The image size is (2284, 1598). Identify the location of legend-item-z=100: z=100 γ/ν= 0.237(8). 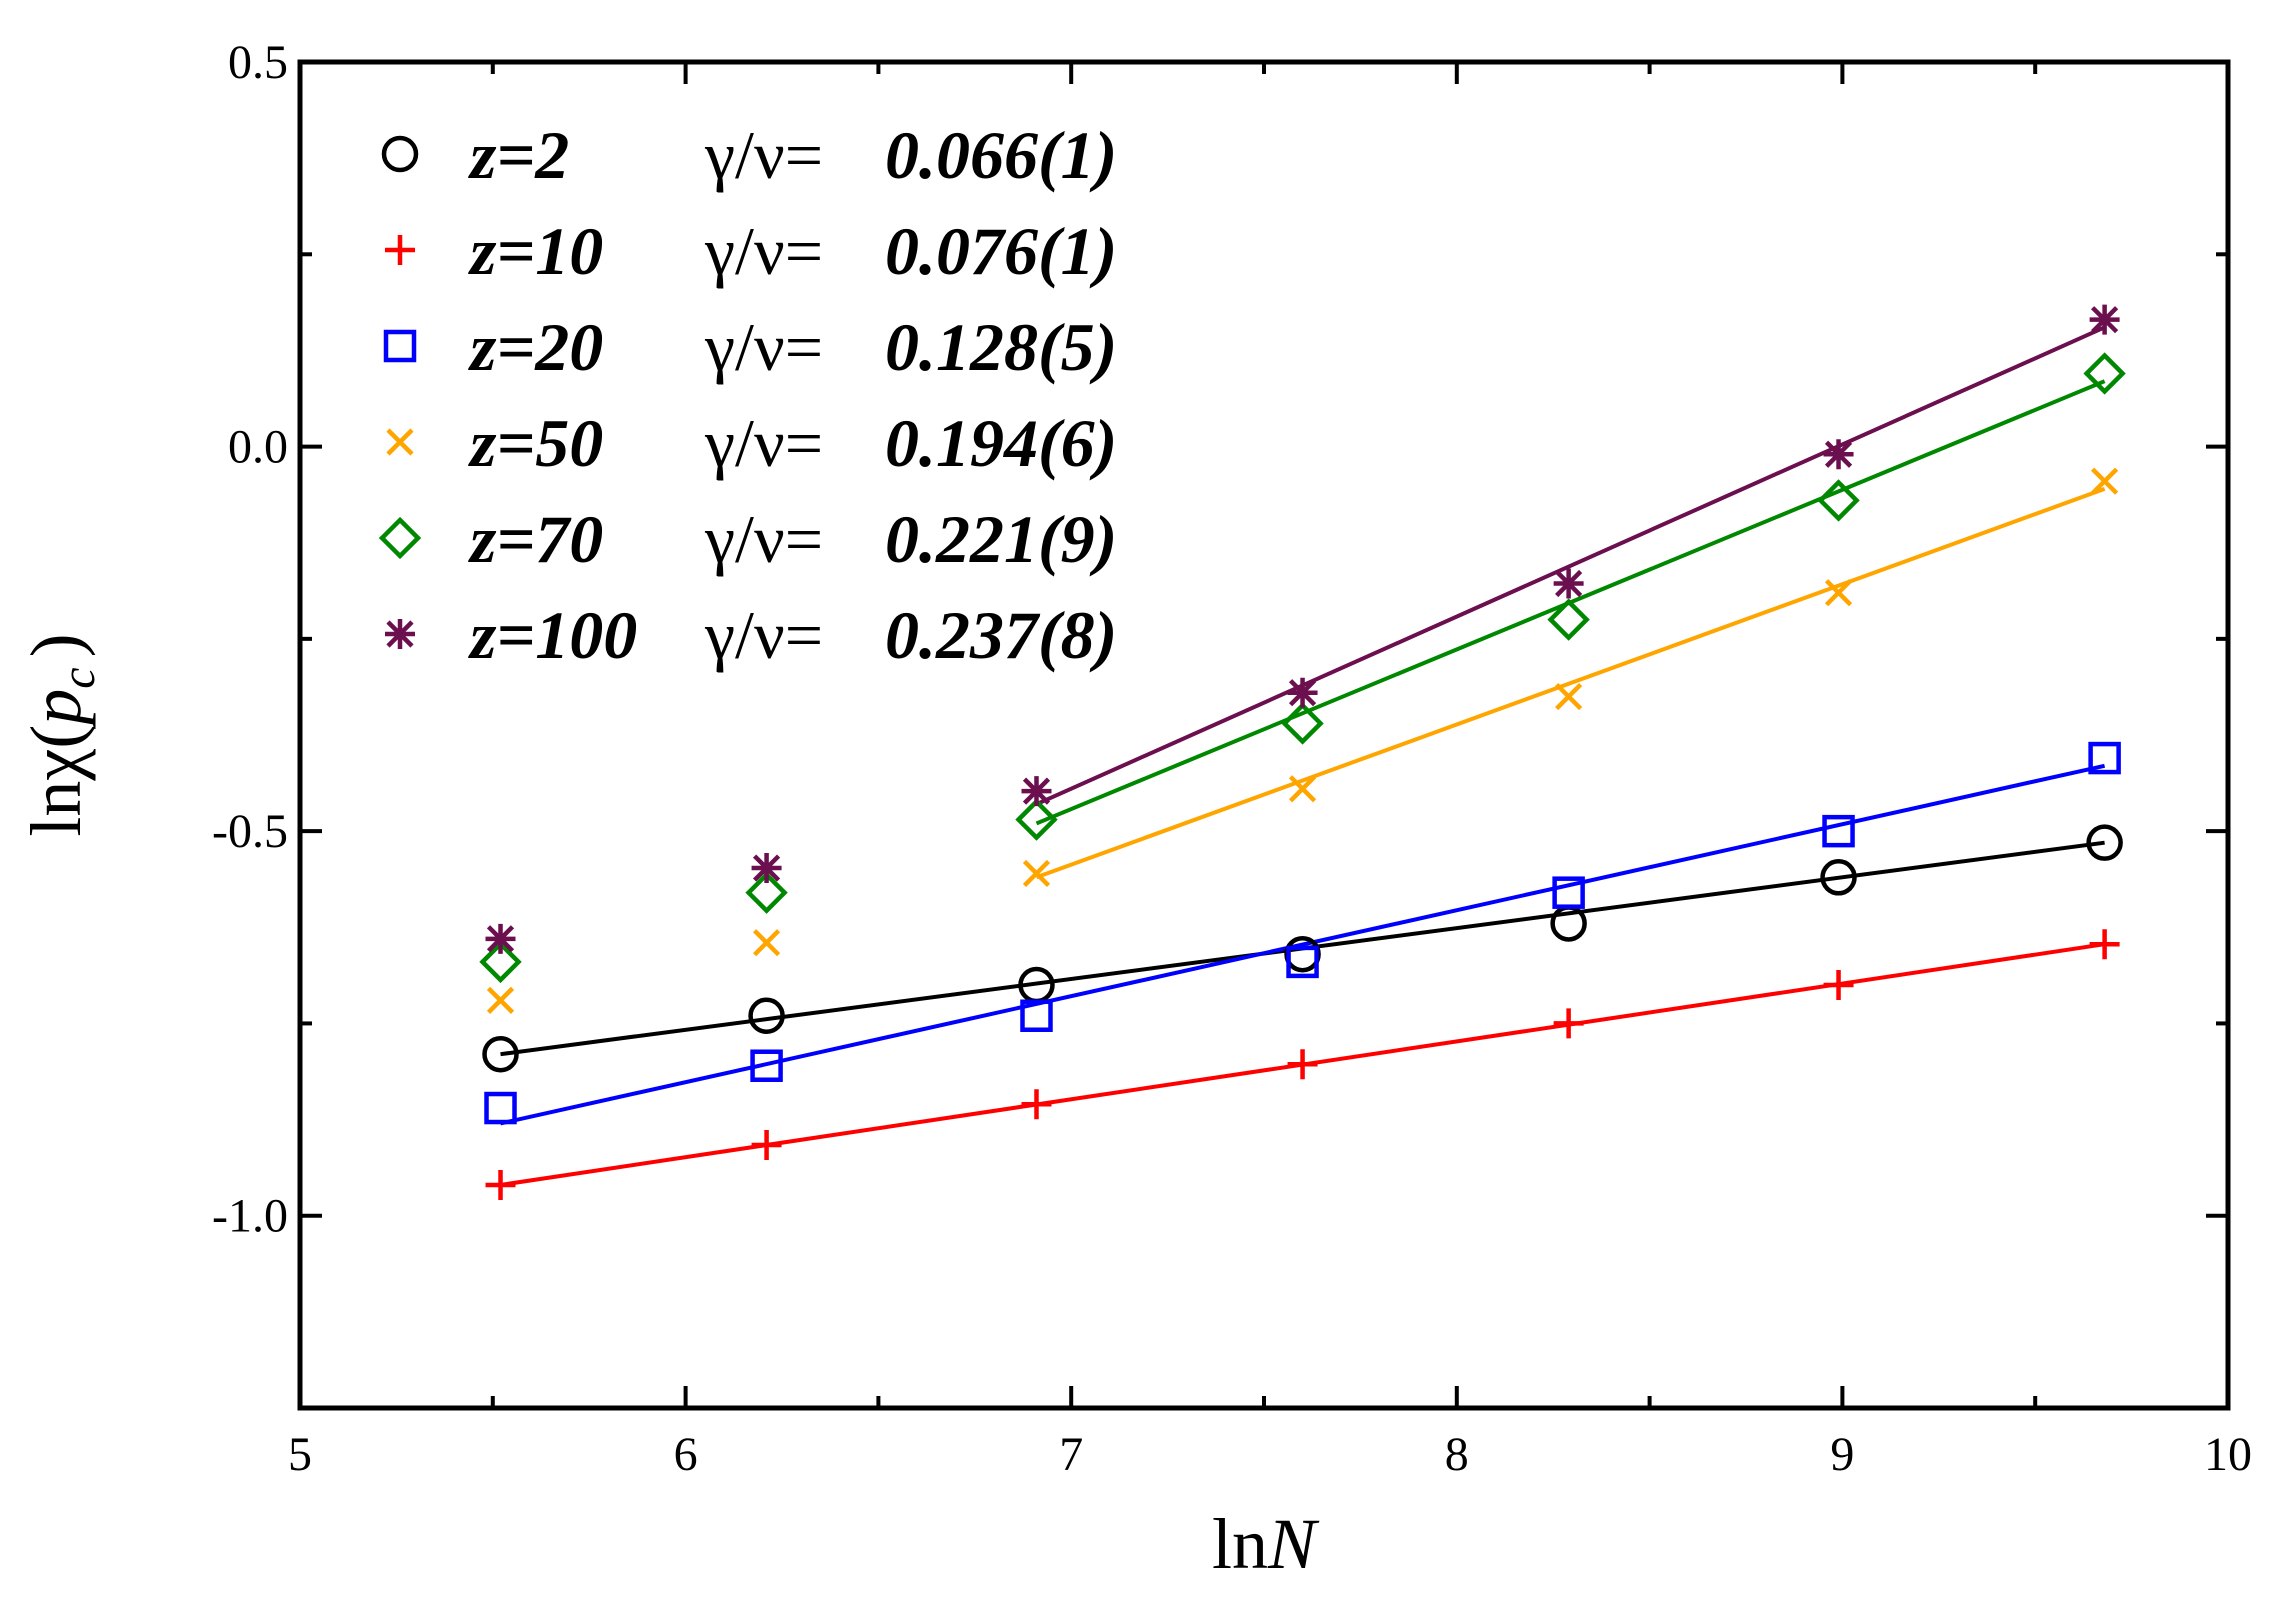
(751, 635).